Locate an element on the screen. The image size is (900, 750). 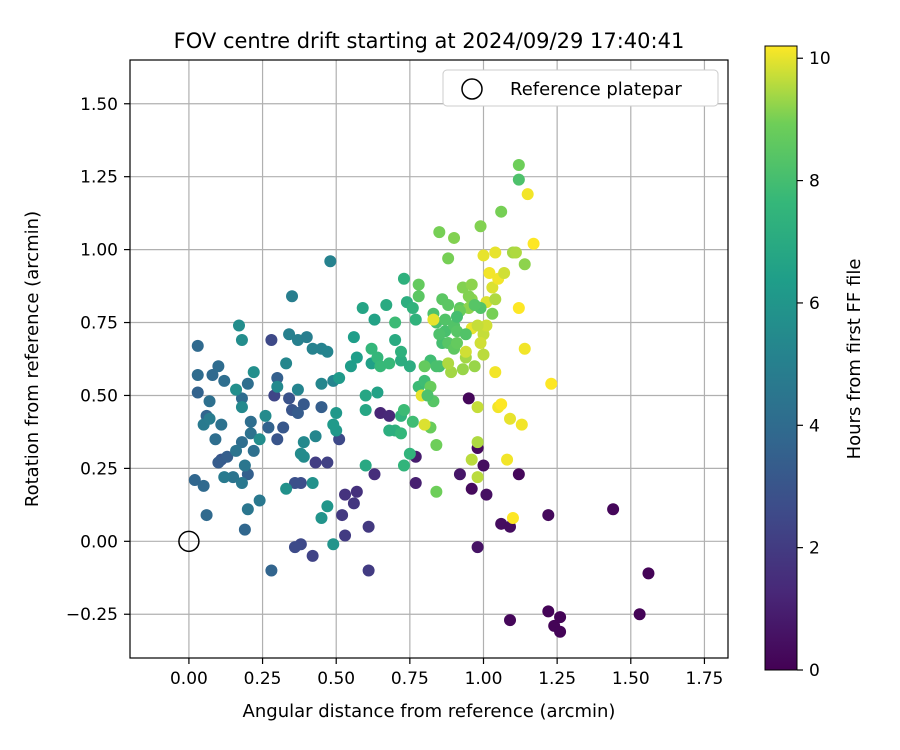
y-tick-label: 0.50 is located at coordinates (99, 396).